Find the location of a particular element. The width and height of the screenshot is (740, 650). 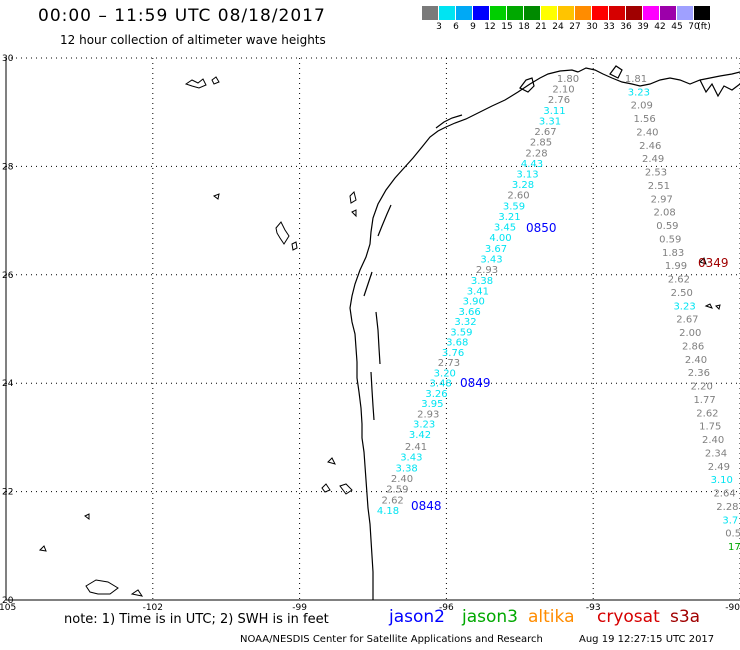

colorbar is located at coordinates (566, 13).